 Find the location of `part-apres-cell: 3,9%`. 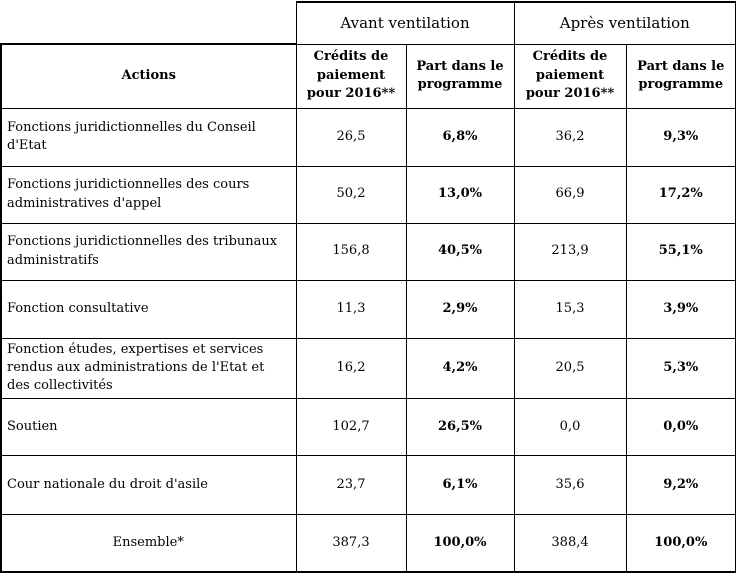

part-apres-cell: 3,9% is located at coordinates (680, 309).